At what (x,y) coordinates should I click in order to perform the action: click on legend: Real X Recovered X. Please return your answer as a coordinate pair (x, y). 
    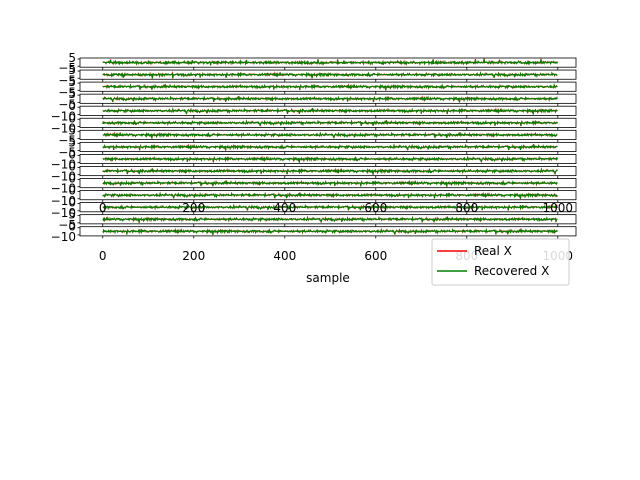
    Looking at the image, I should click on (500, 262).